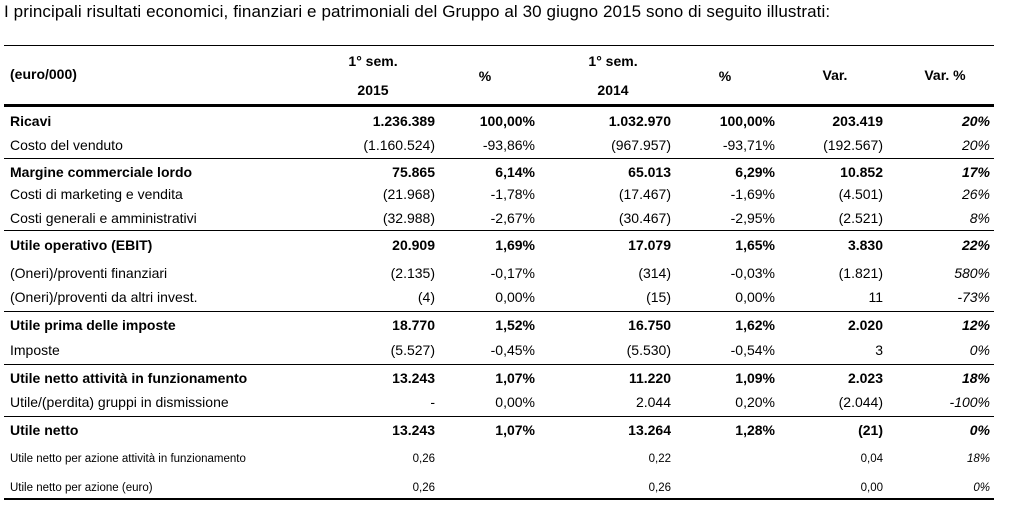 This screenshot has height=513, width=1010. I want to click on header-bottom-rule, so click(499, 105).